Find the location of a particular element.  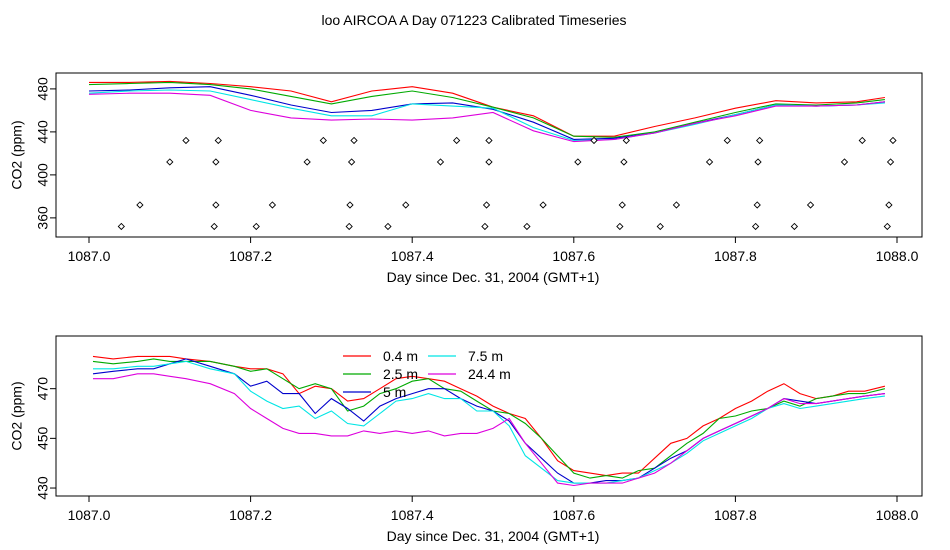

y-tick-label: 480 is located at coordinates (43, 89).